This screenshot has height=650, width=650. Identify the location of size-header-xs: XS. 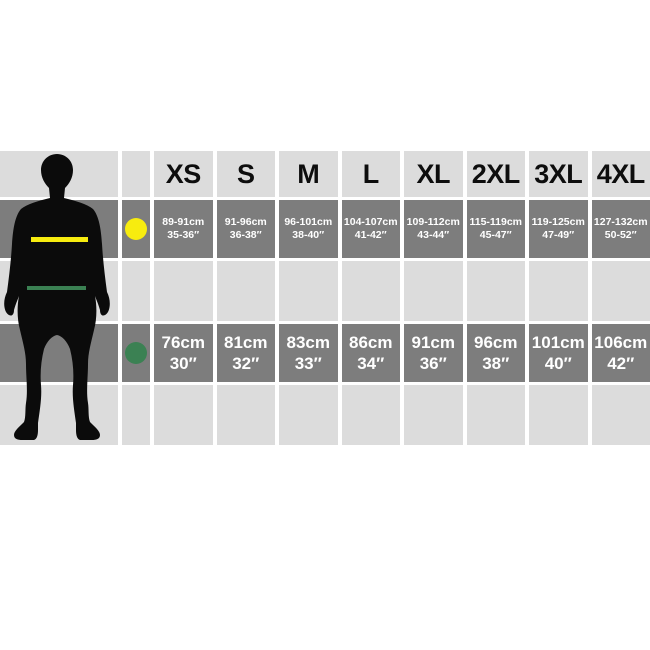
(183, 174).